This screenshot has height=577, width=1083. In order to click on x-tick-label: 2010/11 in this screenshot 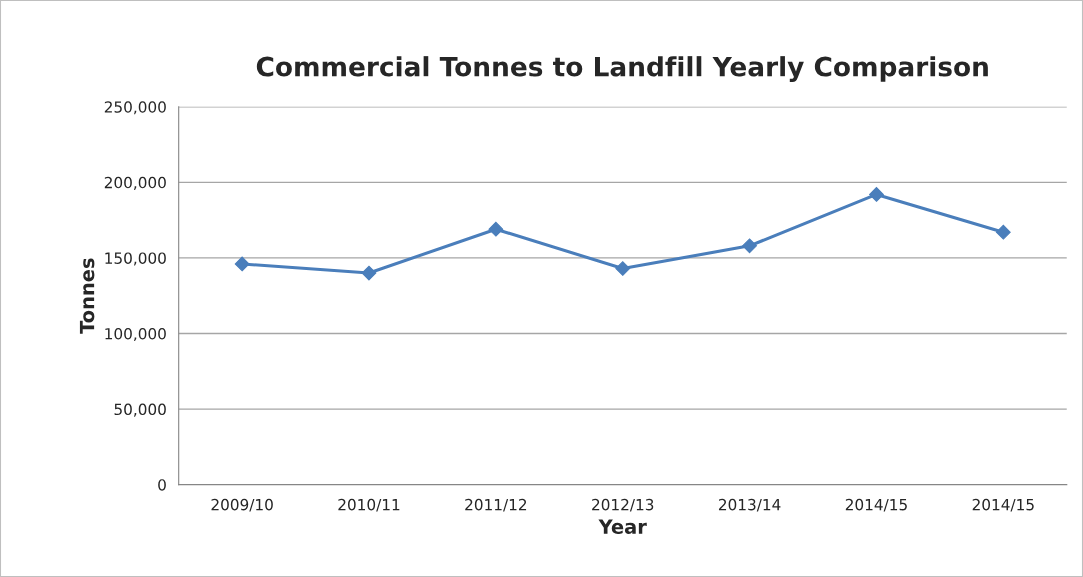, I will do `click(369, 505)`.